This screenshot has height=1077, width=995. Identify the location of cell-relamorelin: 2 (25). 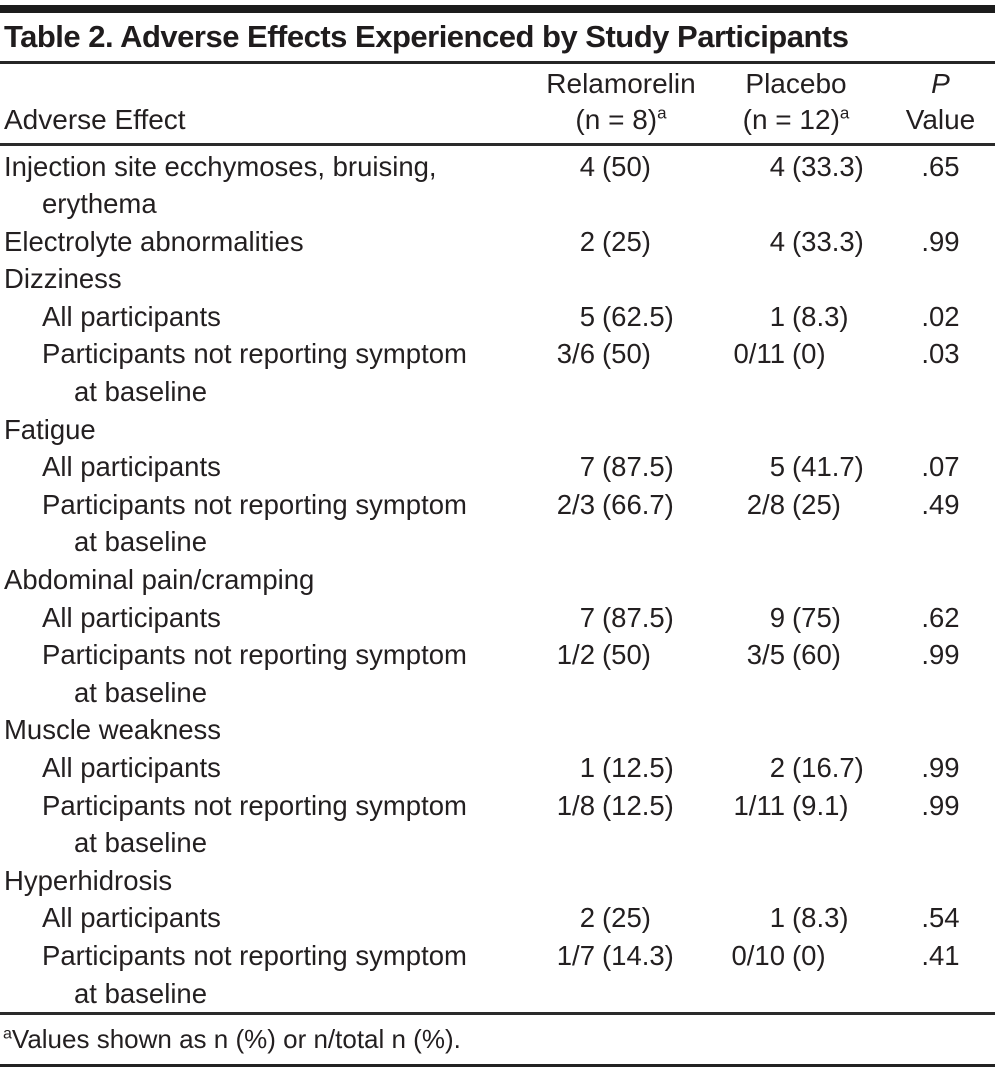
(621, 242).